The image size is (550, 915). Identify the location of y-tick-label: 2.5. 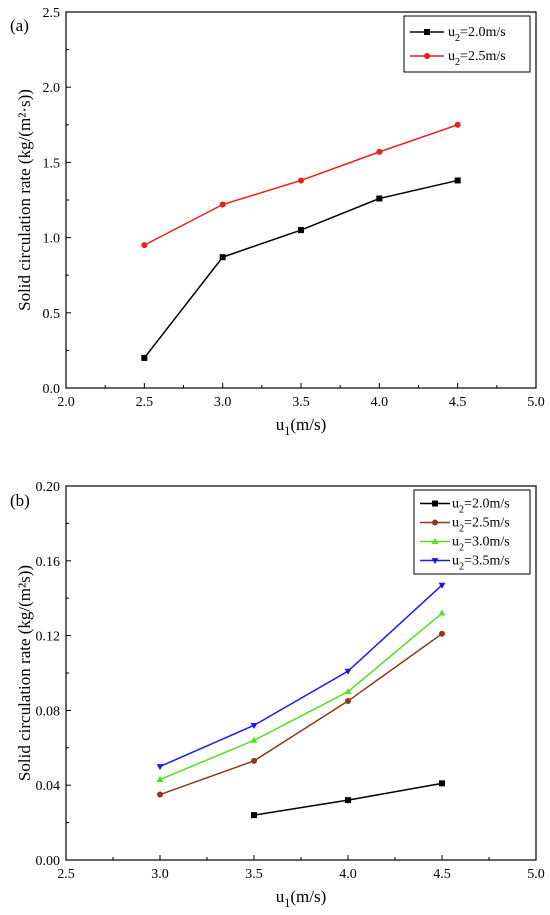
(52, 13).